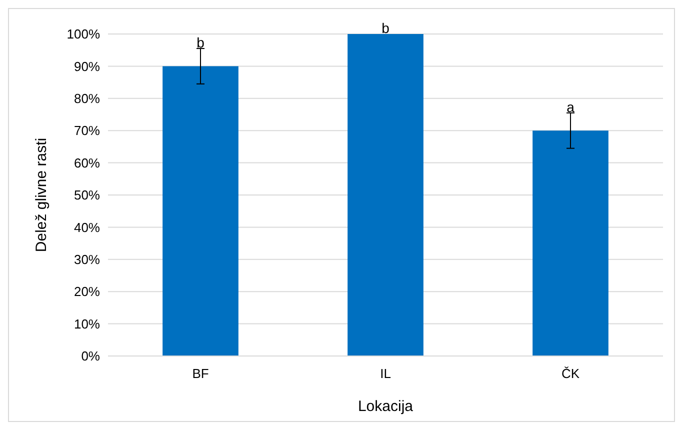 The height and width of the screenshot is (430, 683). What do you see at coordinates (386, 406) in the screenshot?
I see `x-axis-title: Lokacija` at bounding box center [386, 406].